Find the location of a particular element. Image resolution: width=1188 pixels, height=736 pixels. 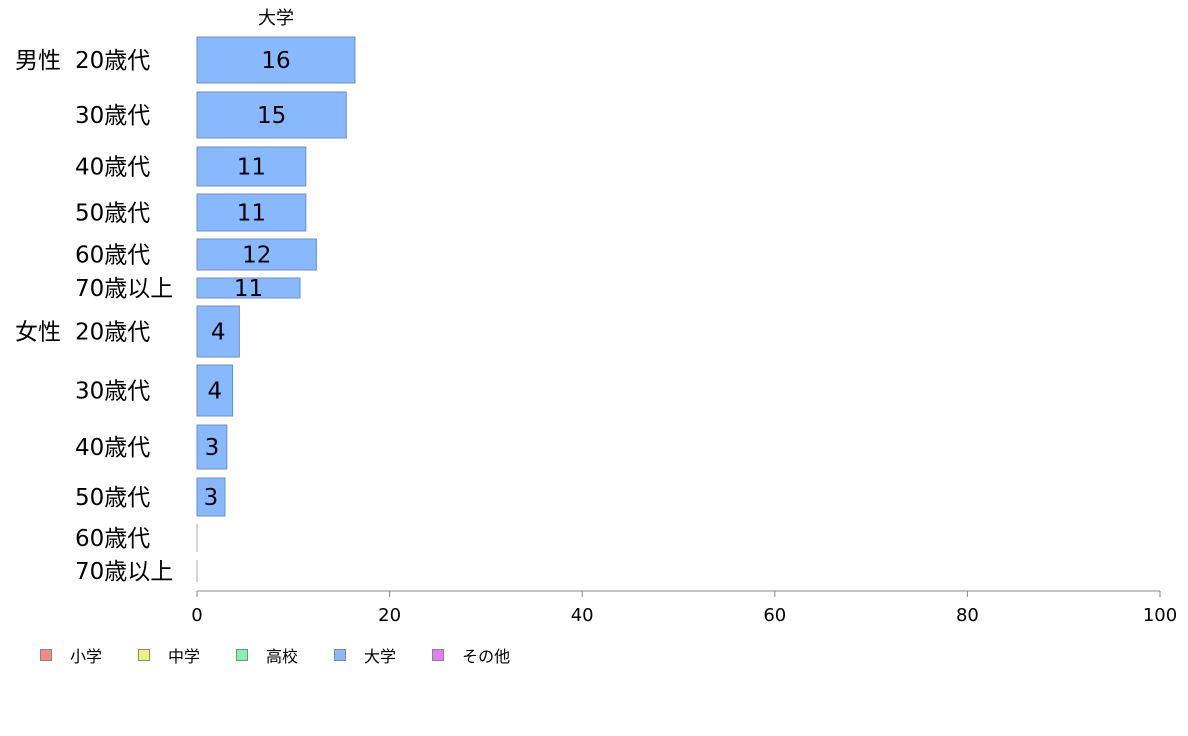

x-tick-label: 60 is located at coordinates (774, 615).